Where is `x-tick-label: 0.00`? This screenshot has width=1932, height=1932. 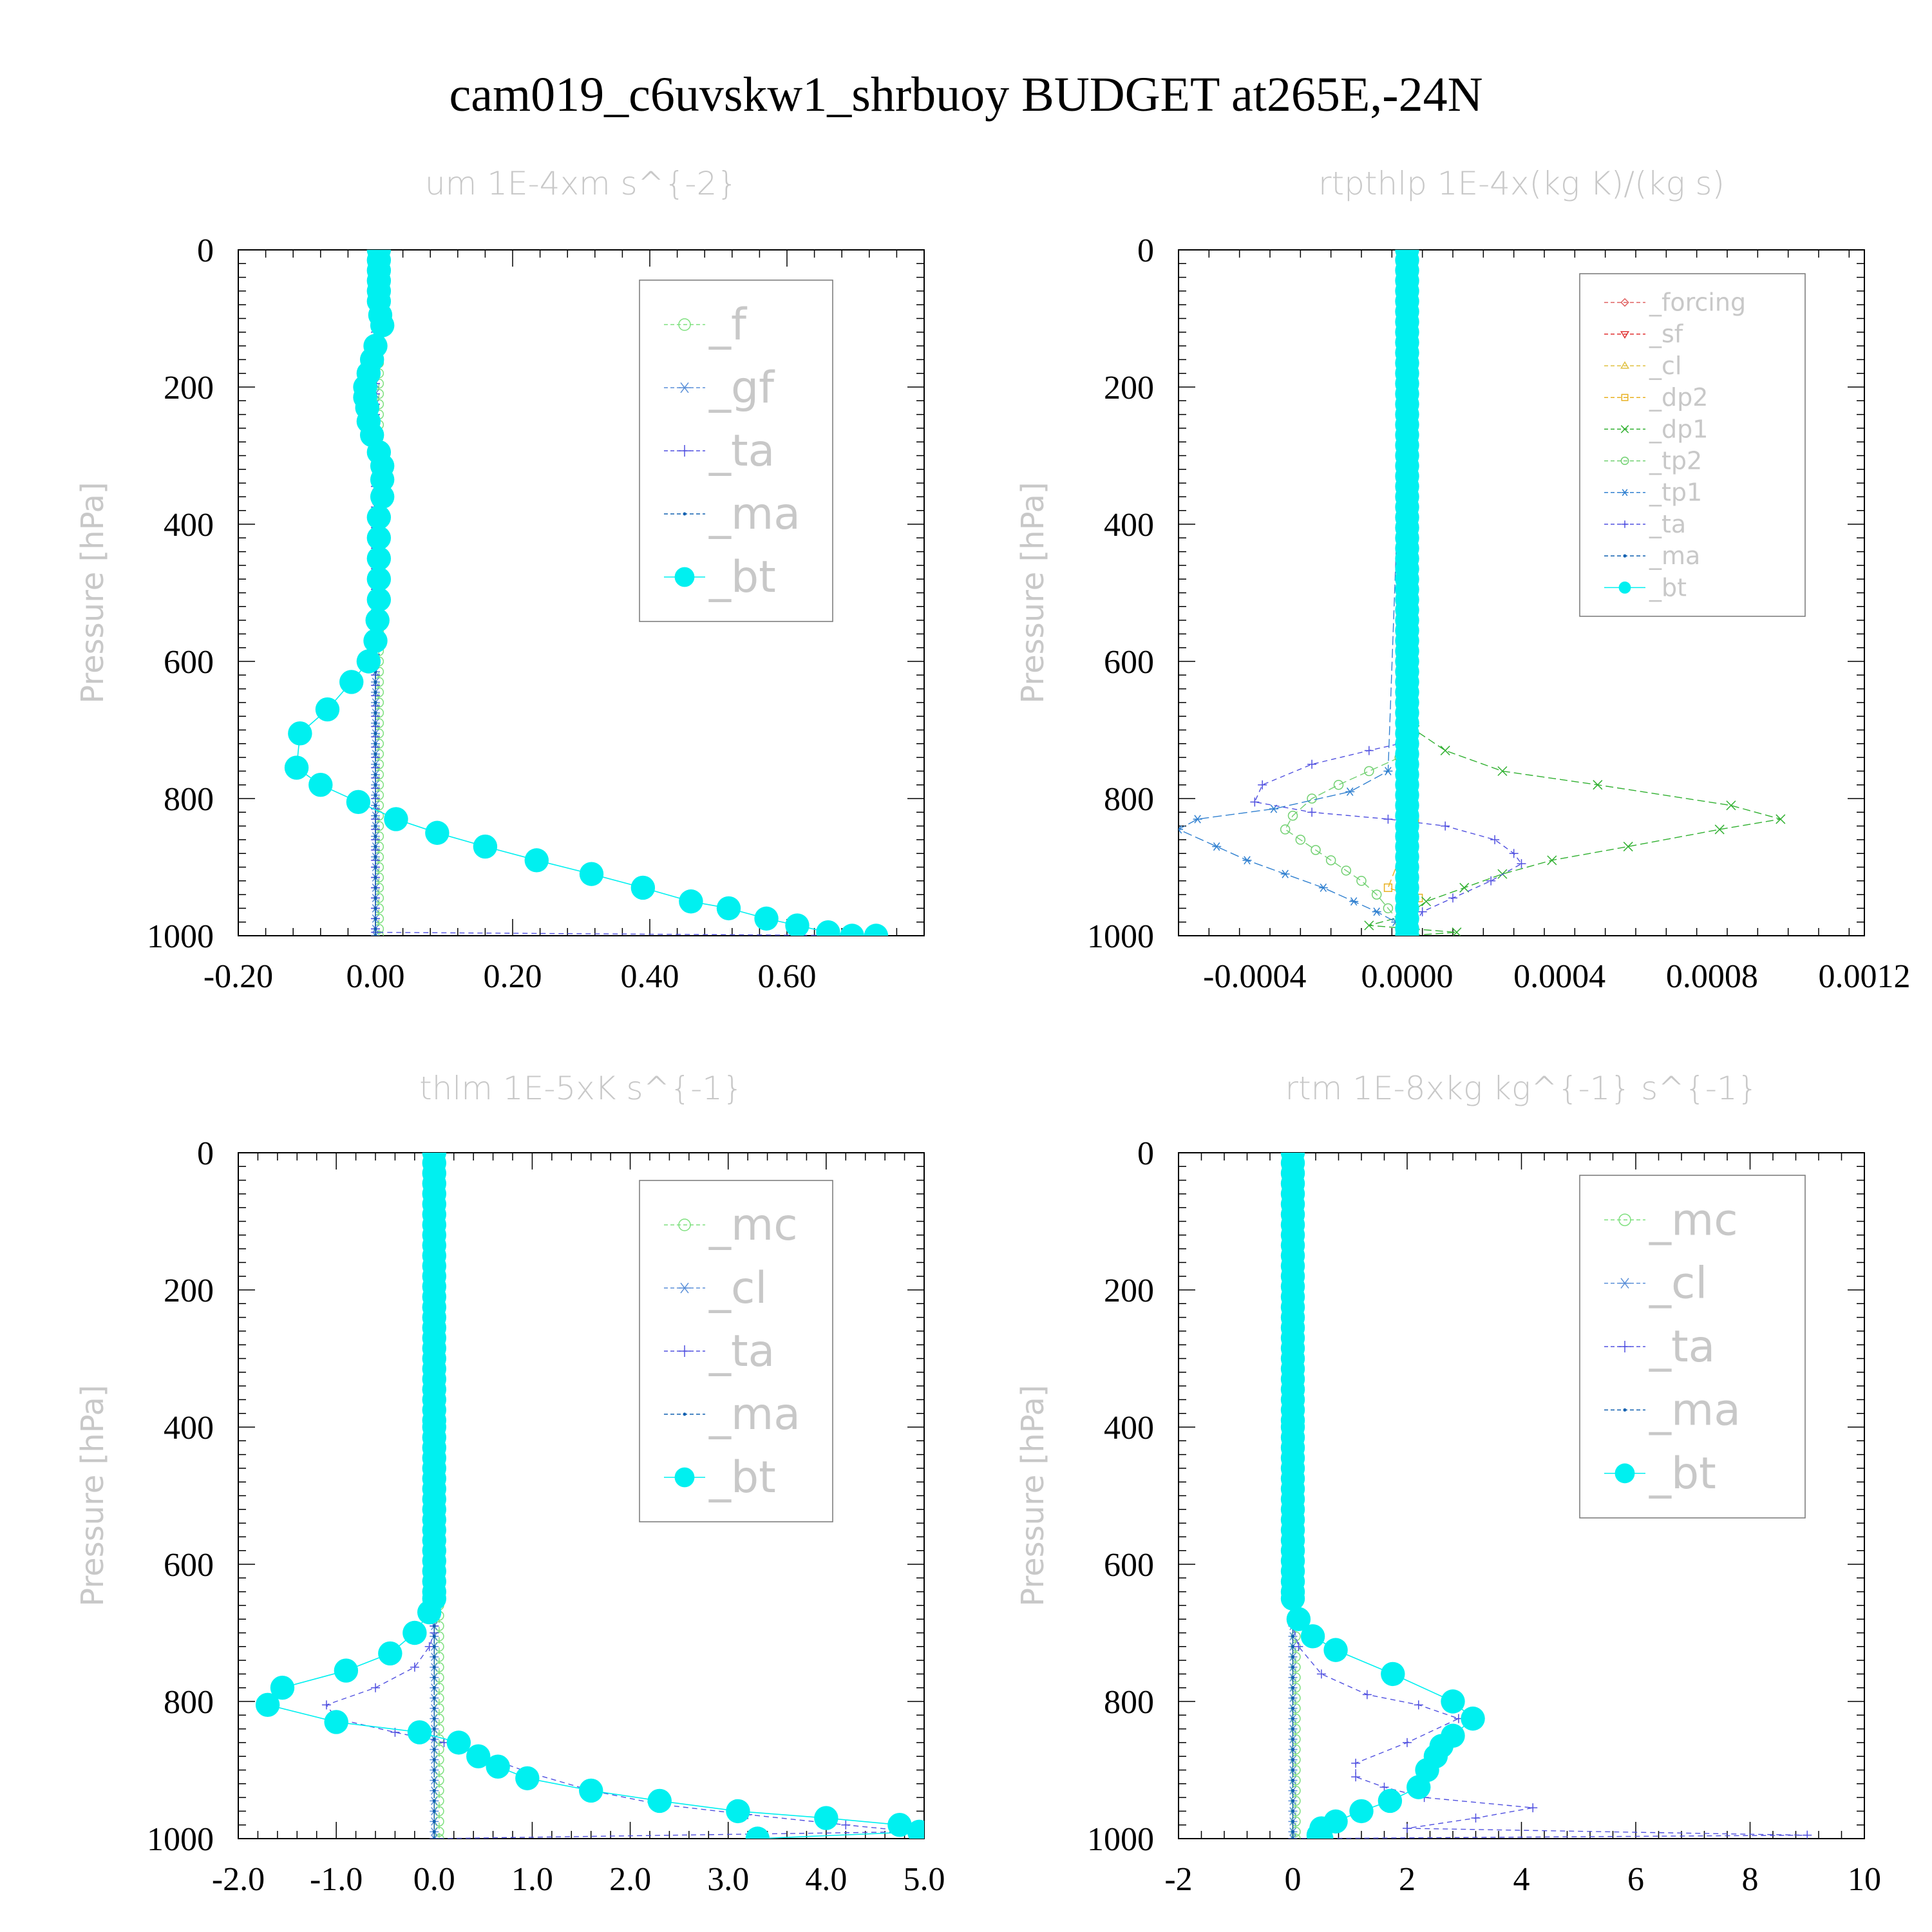 x-tick-label: 0.00 is located at coordinates (375, 976).